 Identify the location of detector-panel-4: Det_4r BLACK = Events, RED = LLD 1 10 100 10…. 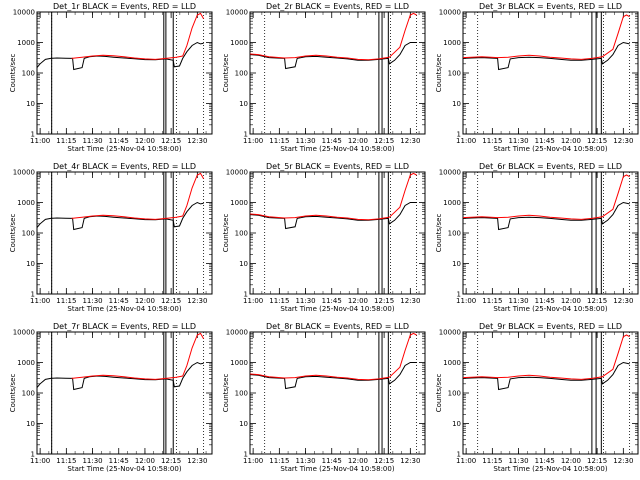
(111, 237).